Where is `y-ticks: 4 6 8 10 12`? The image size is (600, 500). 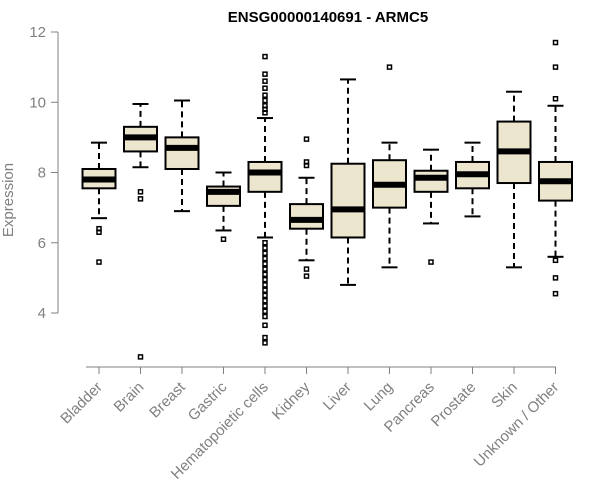 y-ticks: 4 6 8 10 12 is located at coordinates (43, 173).